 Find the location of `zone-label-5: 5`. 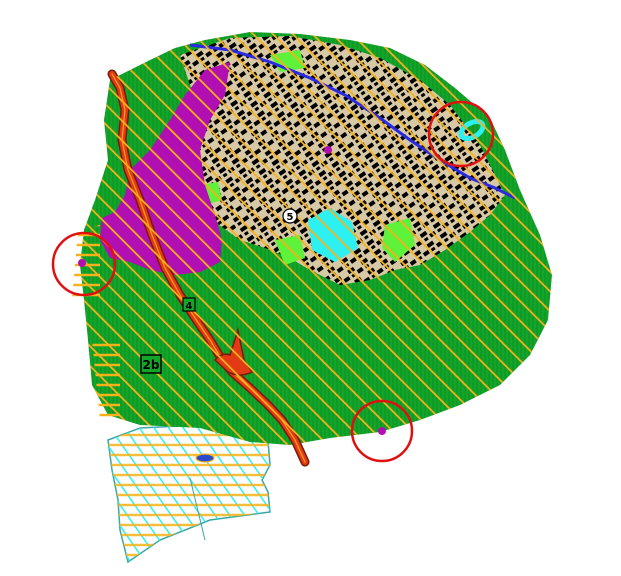

zone-label-5: 5 is located at coordinates (290, 216).